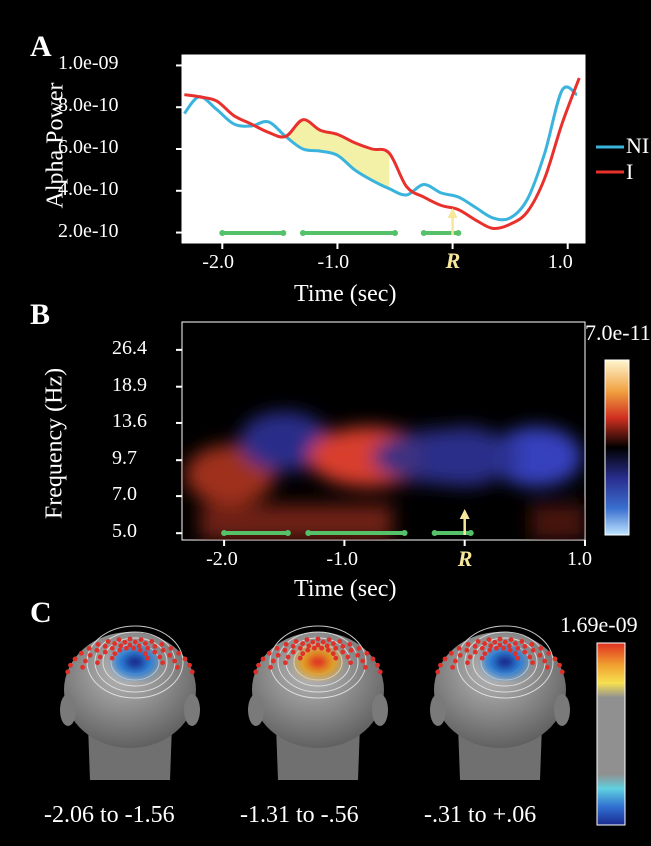 Image resolution: width=651 pixels, height=846 pixels. What do you see at coordinates (222, 559) in the screenshot?
I see `x-tick-label: -2.0` at bounding box center [222, 559].